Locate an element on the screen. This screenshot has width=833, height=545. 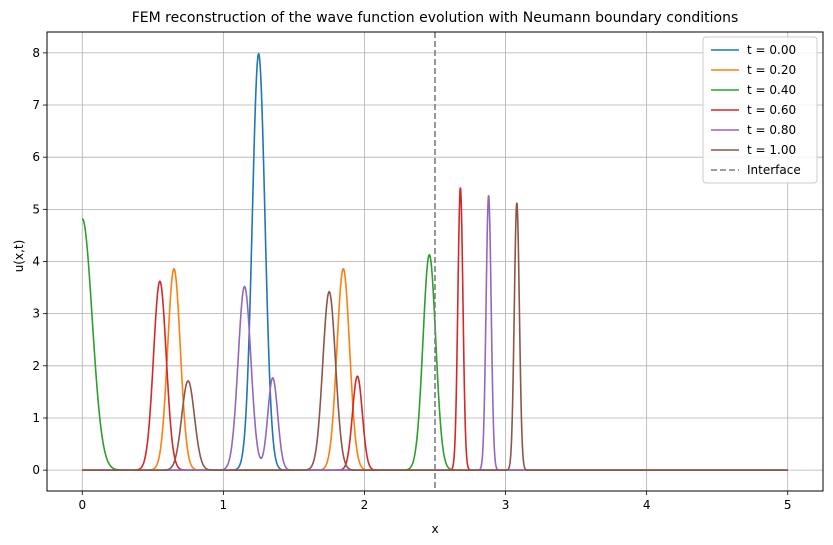
y-tick-label: 7 is located at coordinates (36, 105).